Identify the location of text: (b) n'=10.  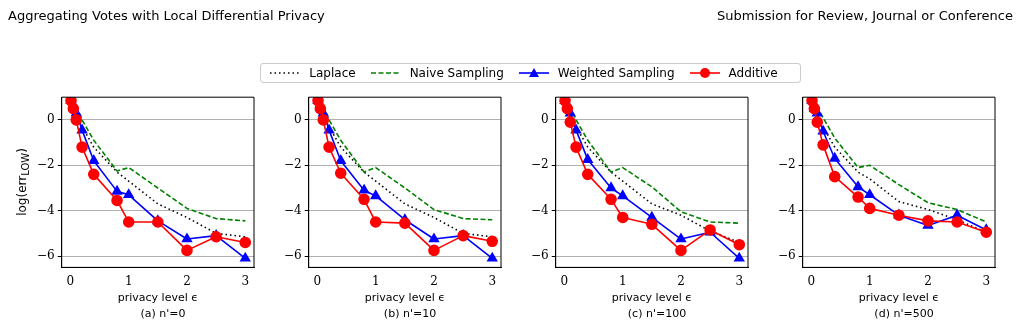
(410, 313).